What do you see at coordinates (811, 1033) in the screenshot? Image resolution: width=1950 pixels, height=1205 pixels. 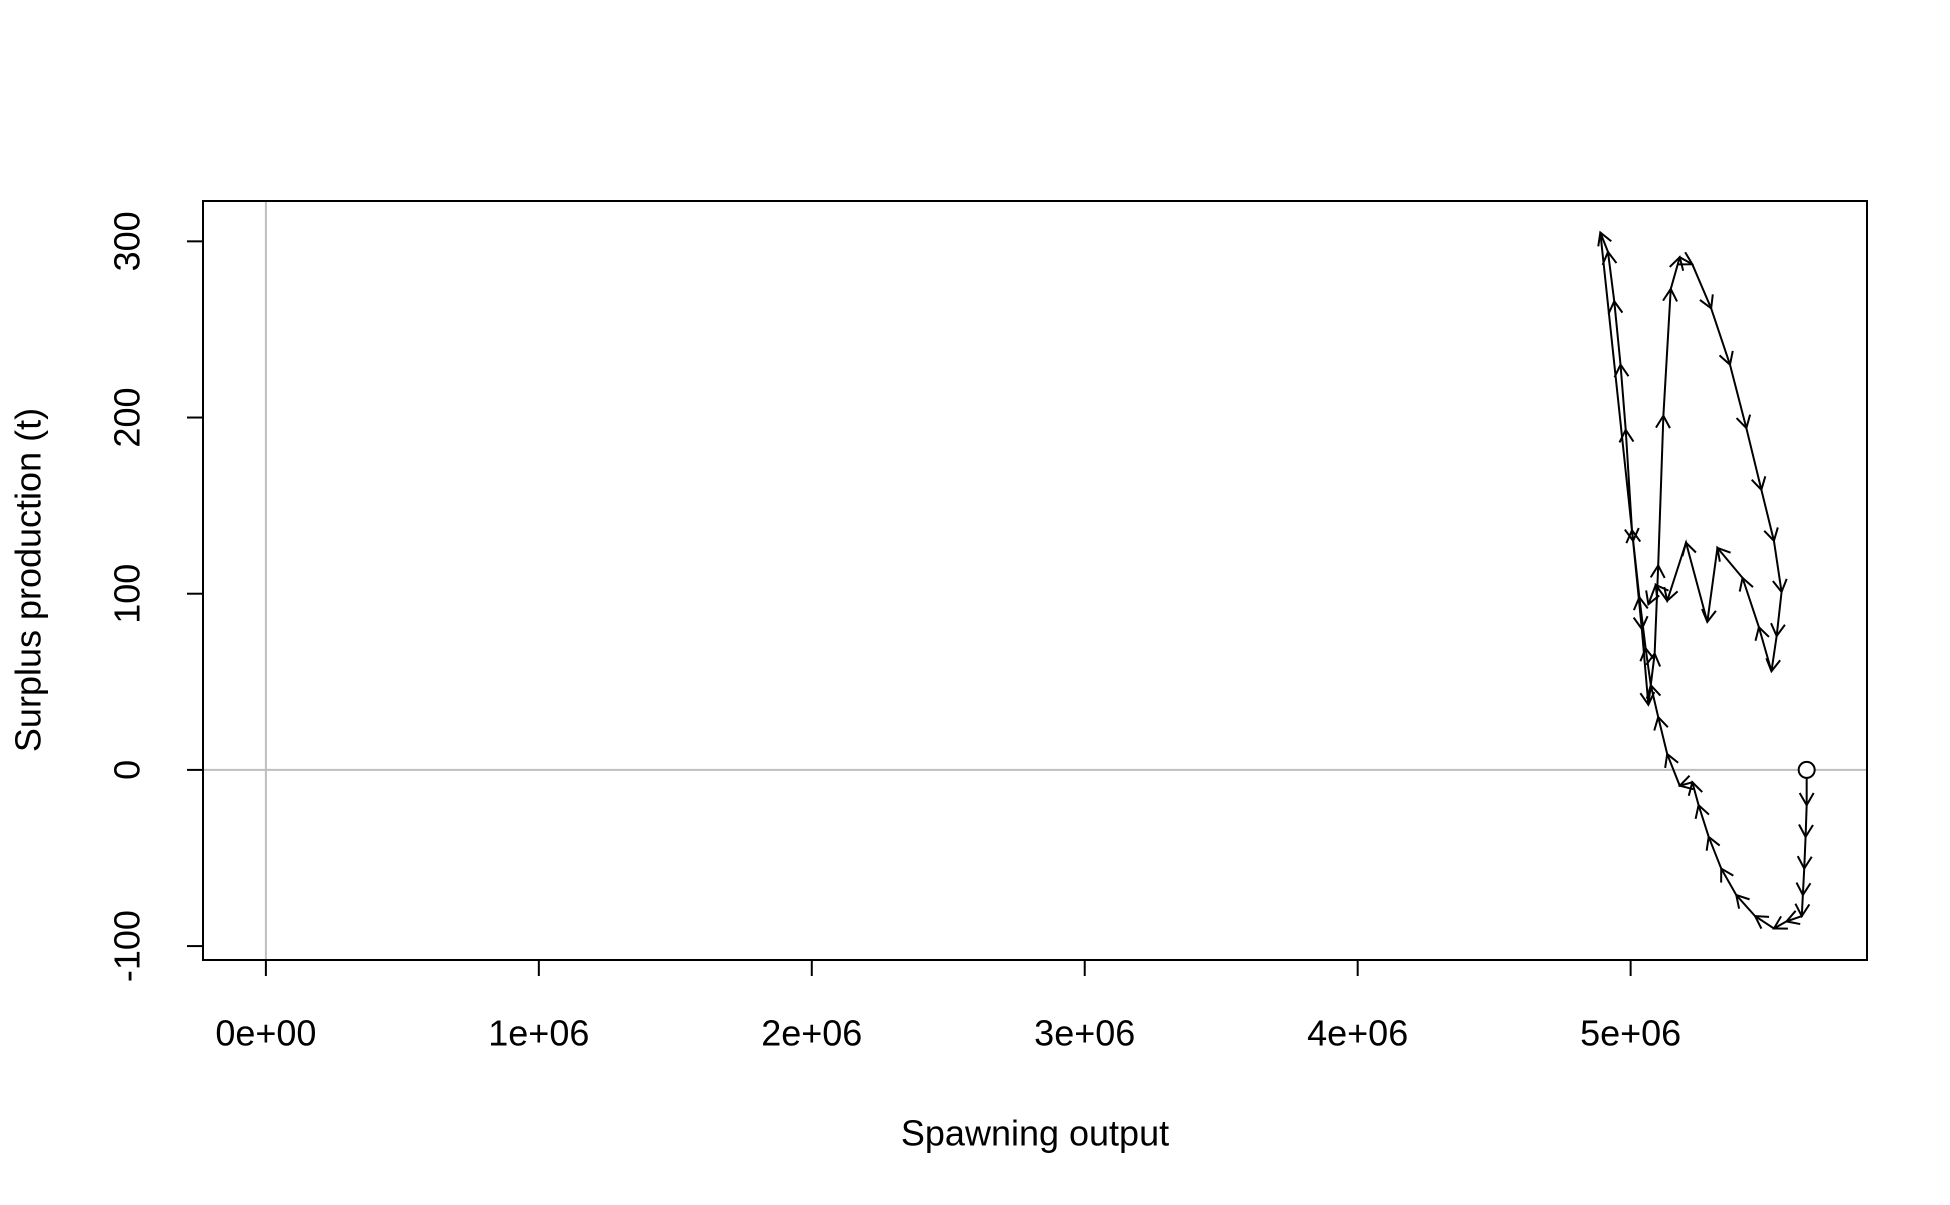 I see `x-tick-label: 2e+06` at bounding box center [811, 1033].